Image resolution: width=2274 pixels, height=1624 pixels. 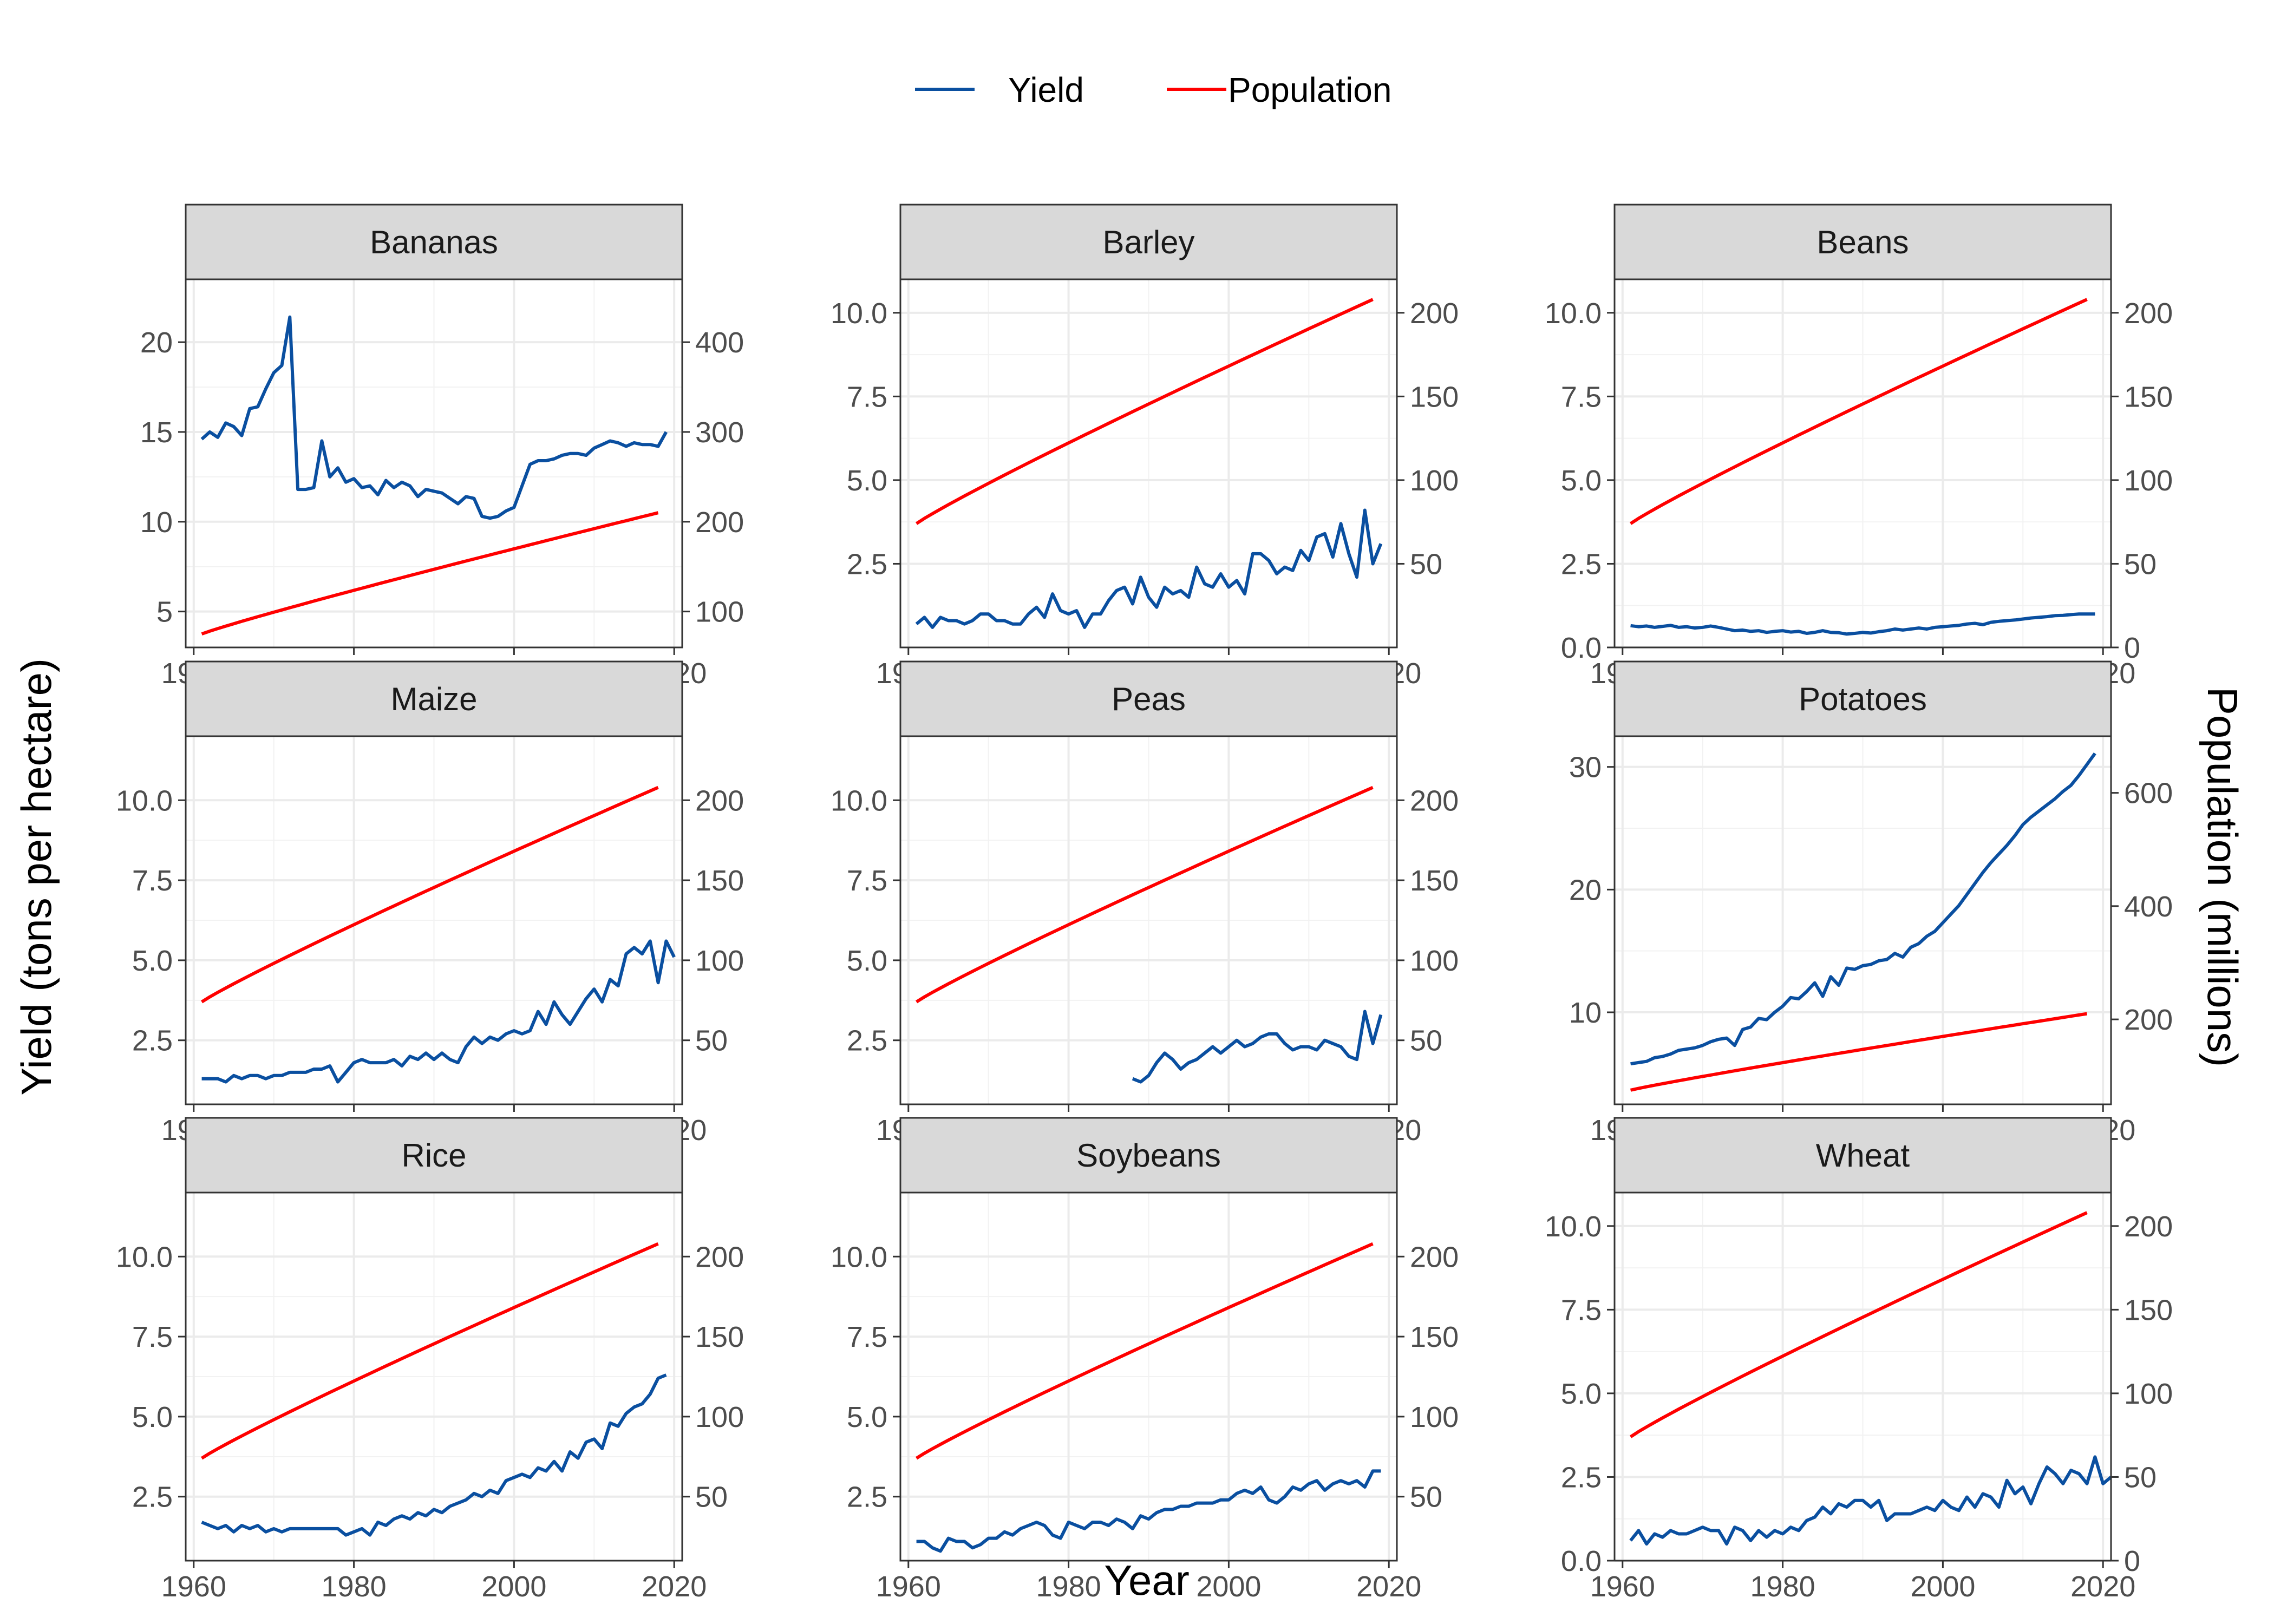 I want to click on y-tick-label: 0.0, so click(x=1582, y=648).